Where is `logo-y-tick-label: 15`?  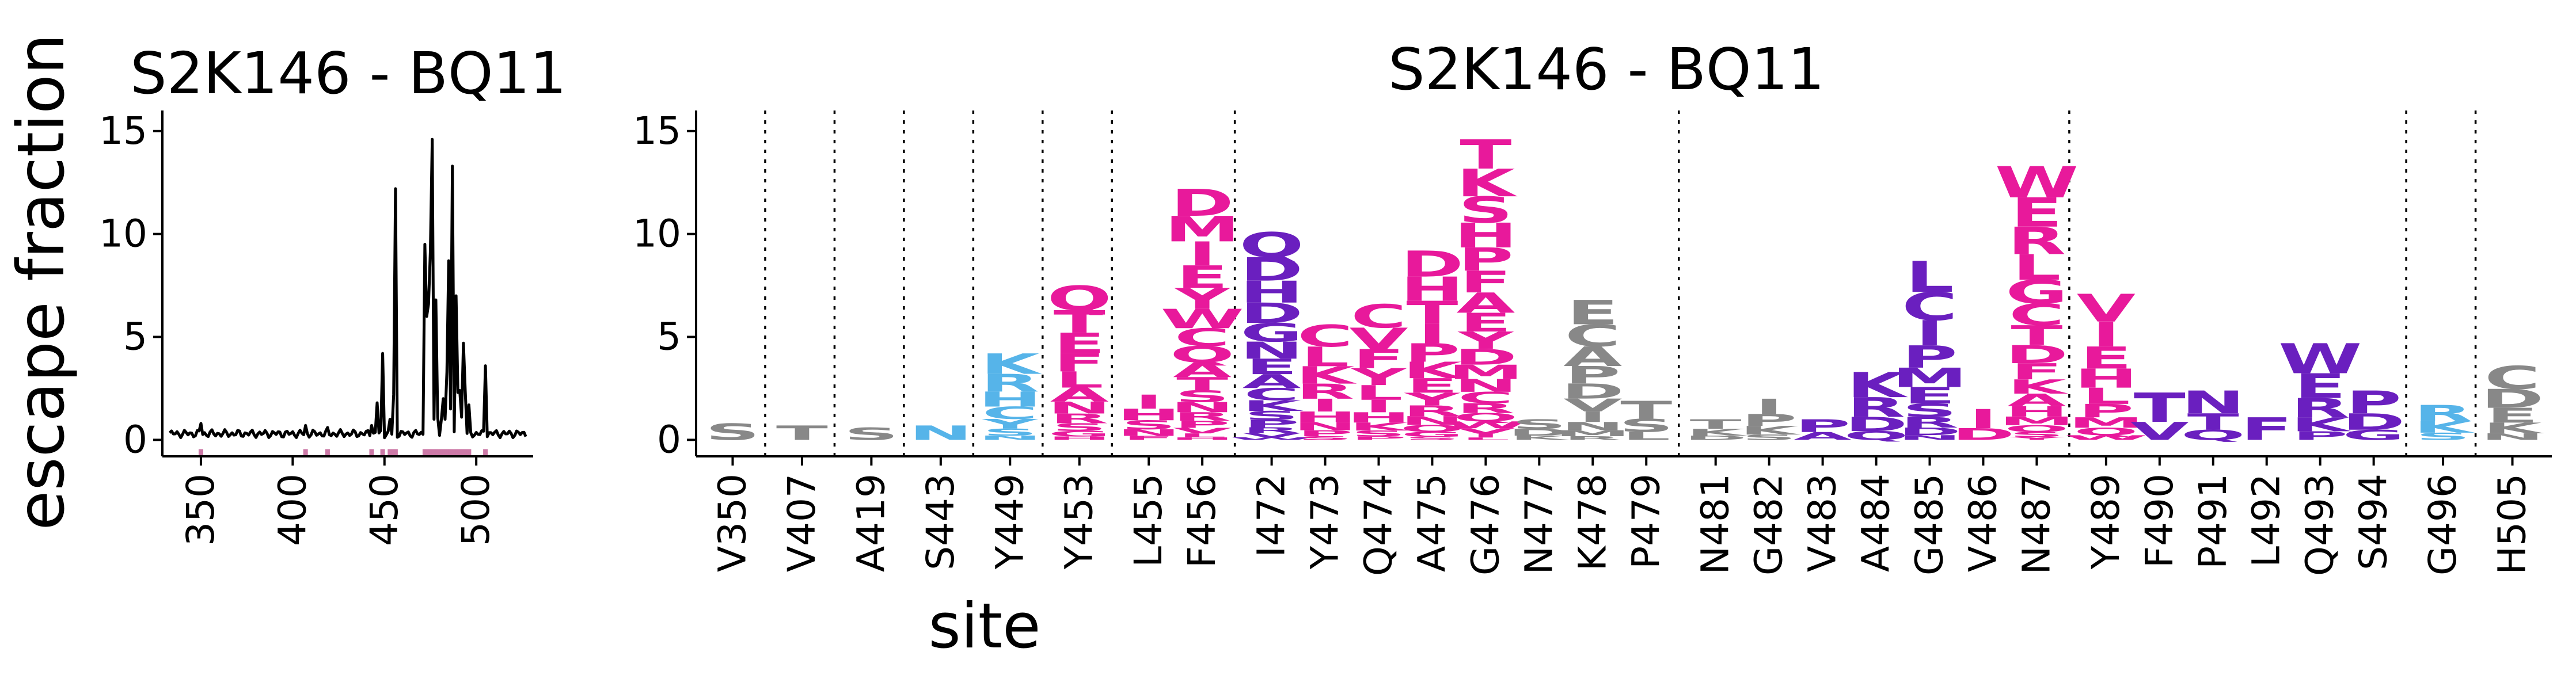
logo-y-tick-label: 15 is located at coordinates (657, 131).